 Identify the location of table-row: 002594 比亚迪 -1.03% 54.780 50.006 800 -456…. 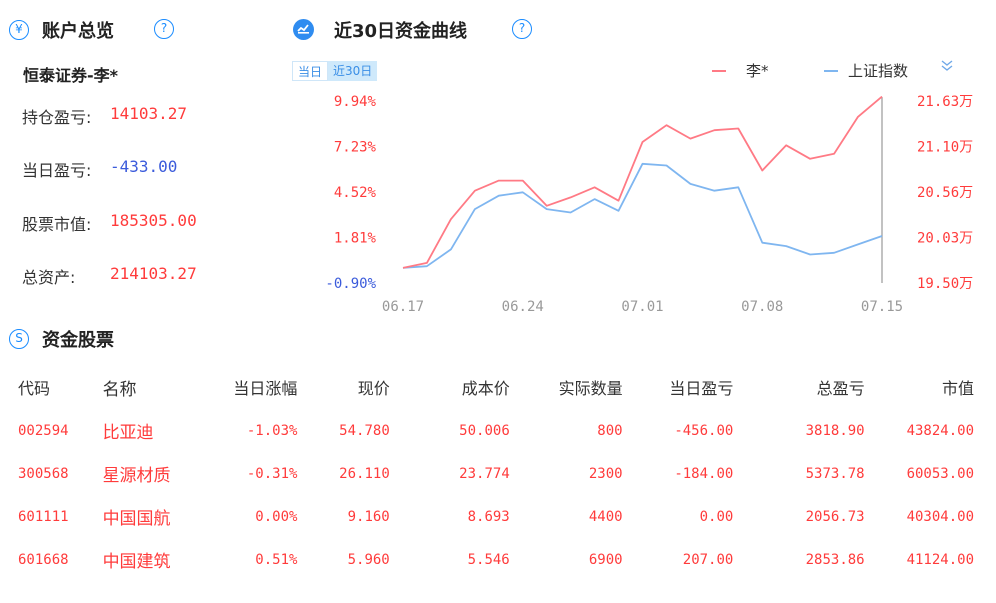
(498, 430).